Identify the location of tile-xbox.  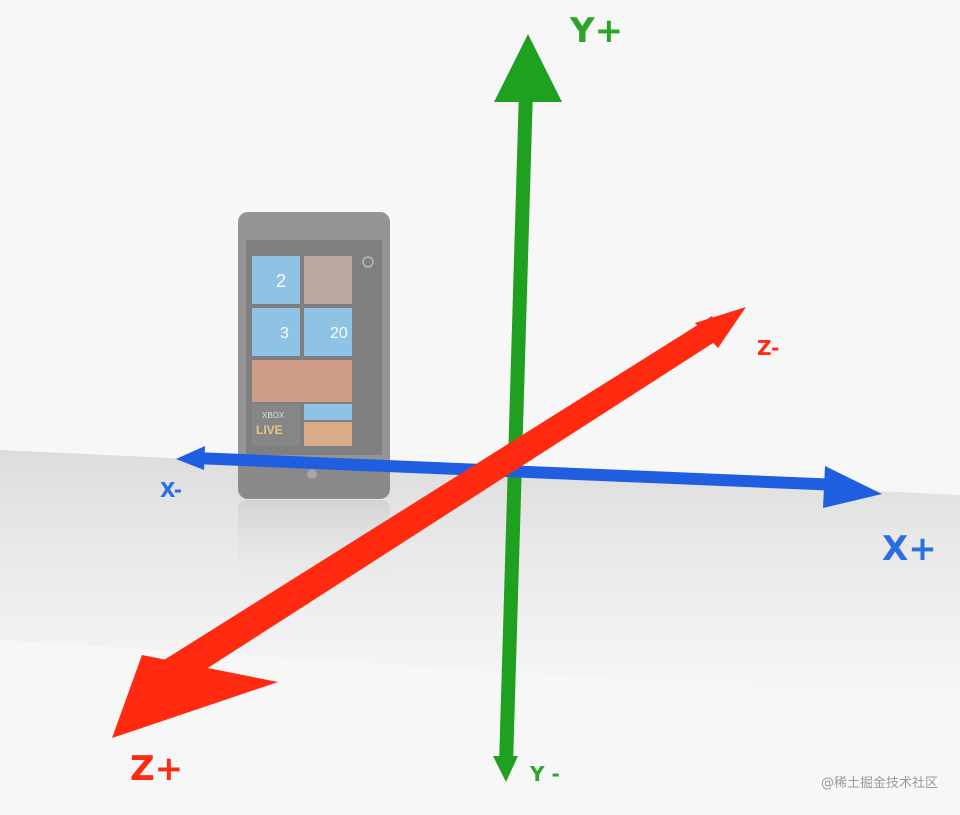
(276, 425).